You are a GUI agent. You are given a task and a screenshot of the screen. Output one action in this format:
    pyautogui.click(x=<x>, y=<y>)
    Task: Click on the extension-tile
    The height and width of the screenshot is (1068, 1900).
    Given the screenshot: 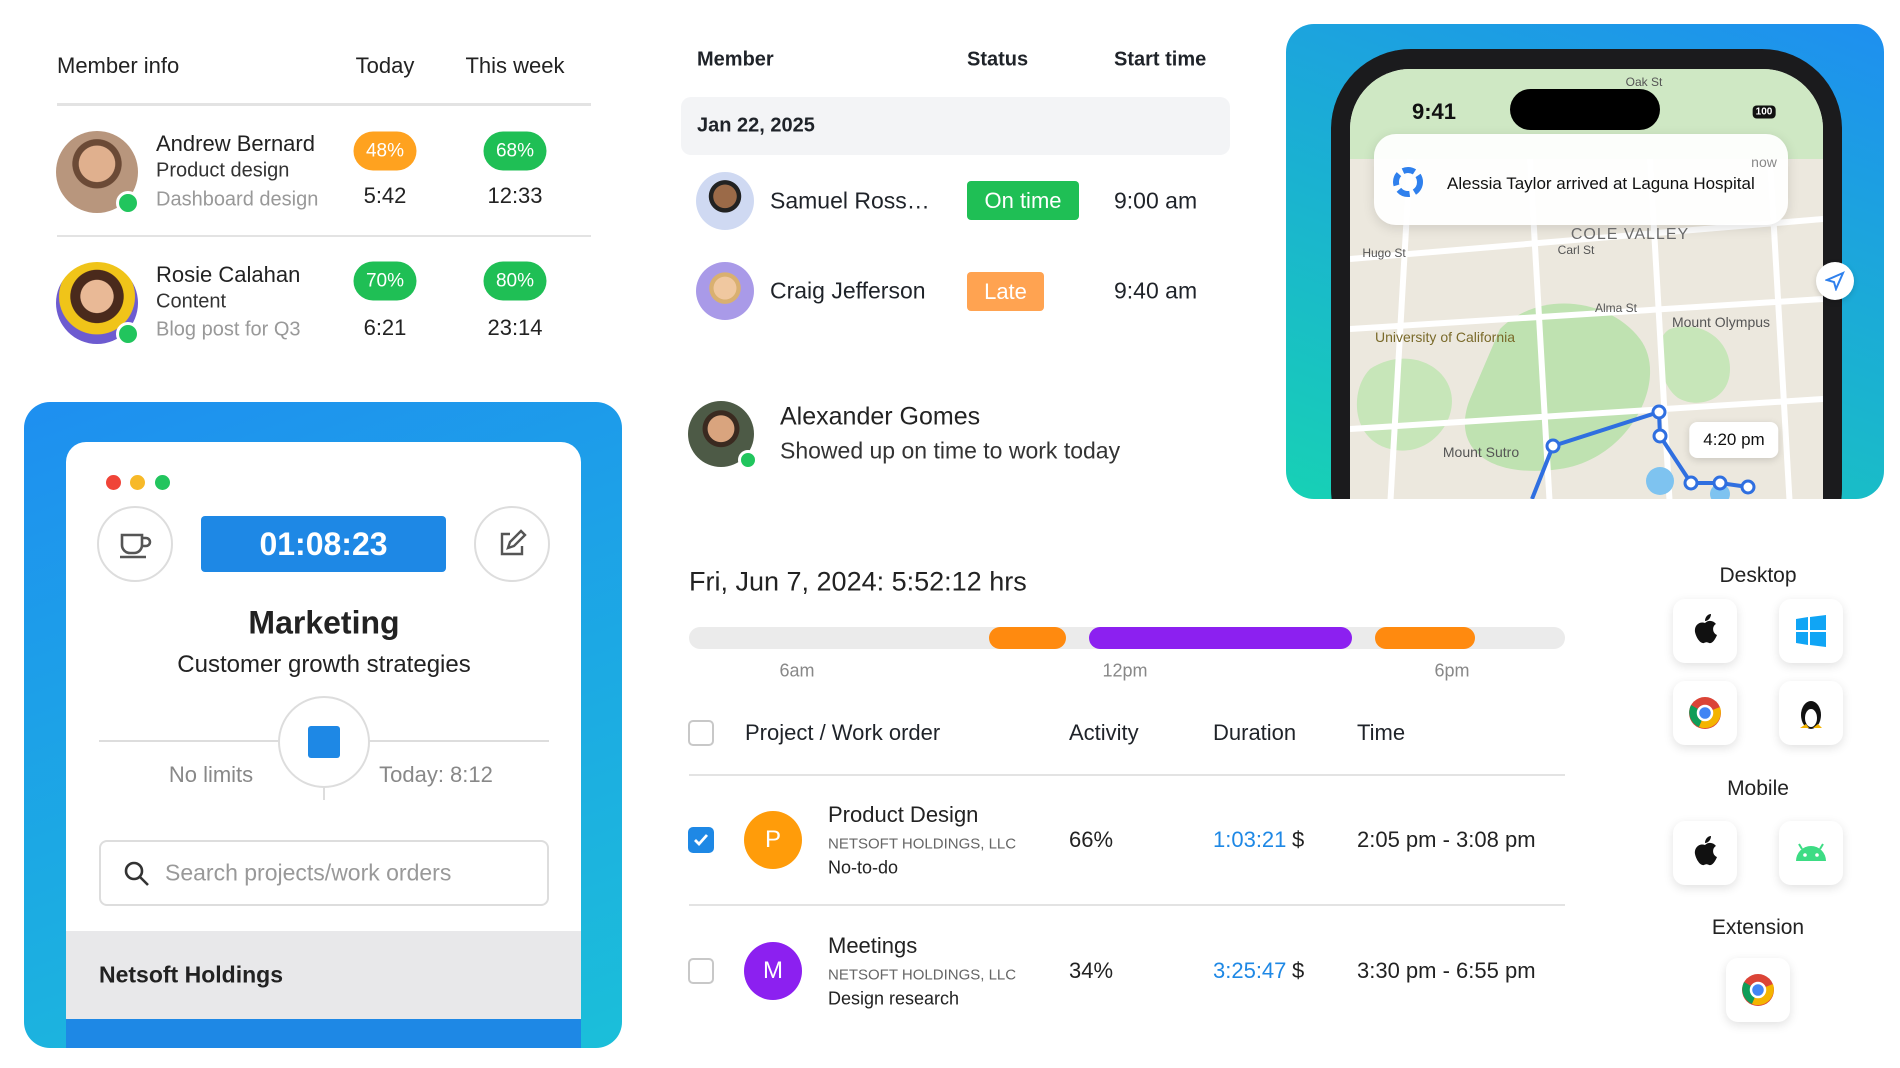 What is the action you would take?
    pyautogui.click(x=1758, y=990)
    